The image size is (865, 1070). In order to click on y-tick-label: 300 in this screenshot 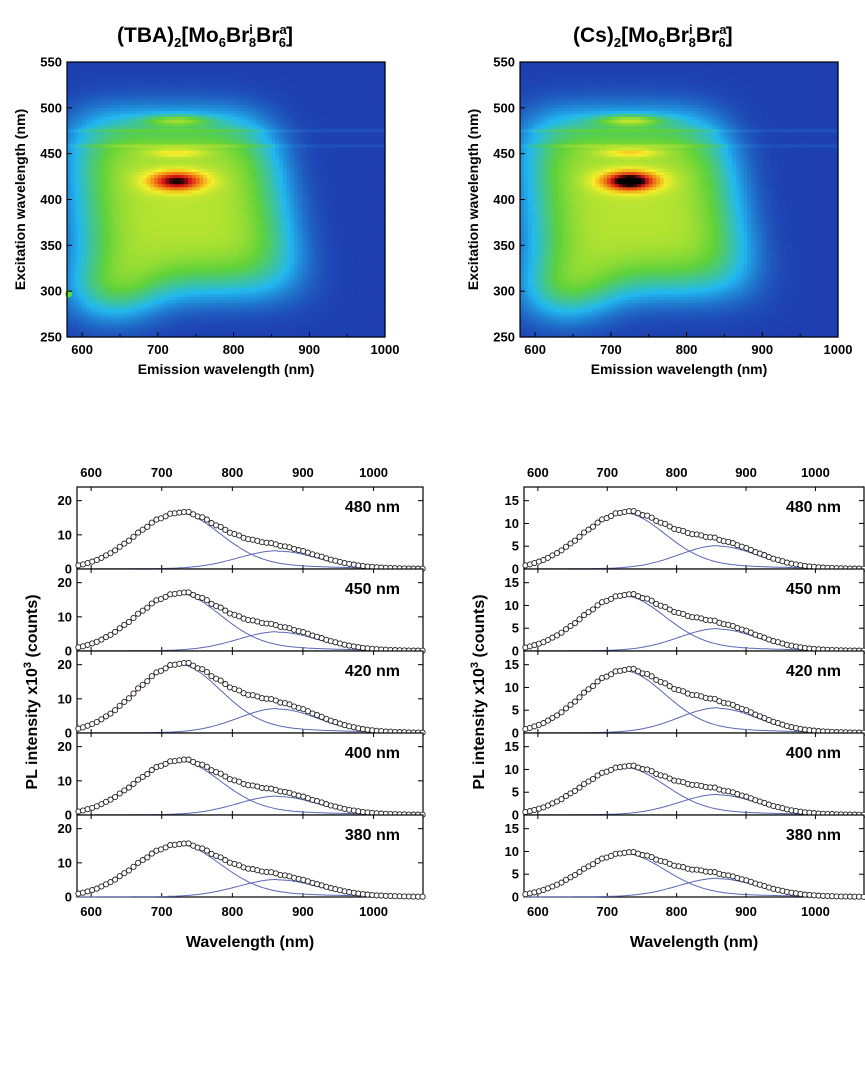, I will do `click(51, 291)`.